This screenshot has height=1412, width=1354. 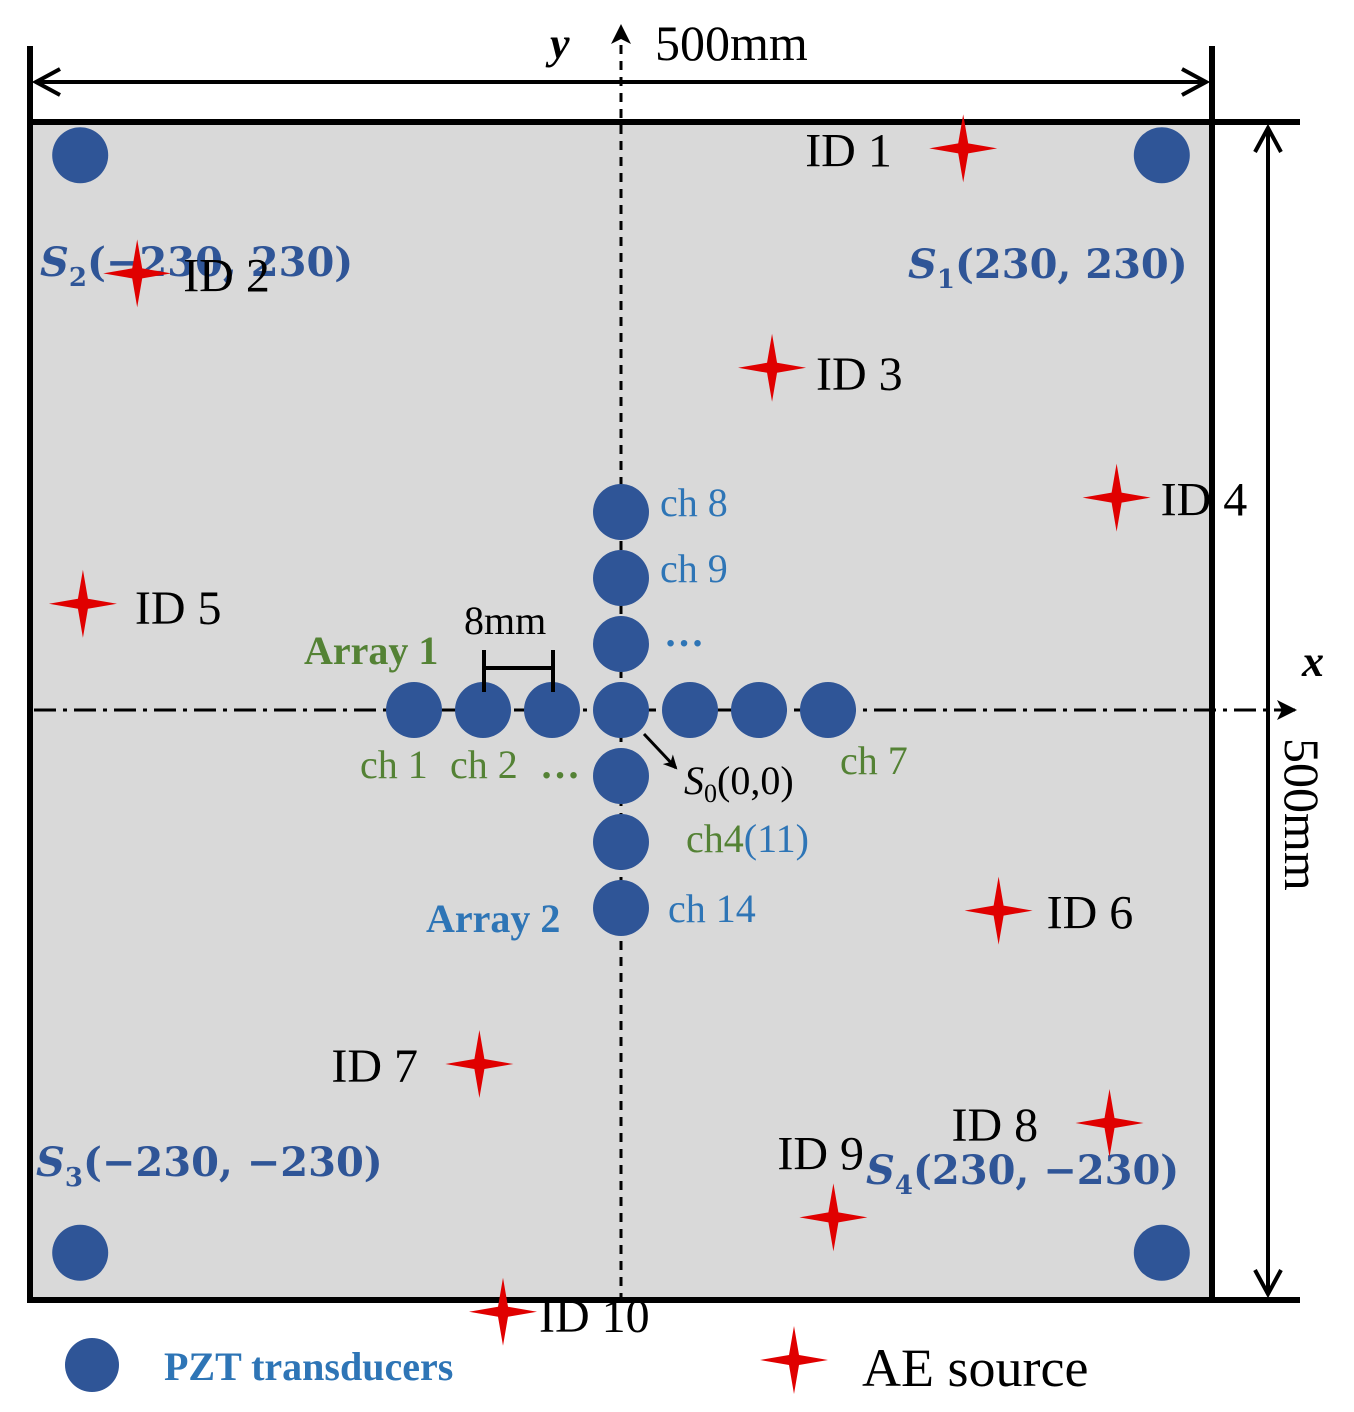 What do you see at coordinates (731, 43) in the screenshot?
I see `width-dimension-label: 500mm` at bounding box center [731, 43].